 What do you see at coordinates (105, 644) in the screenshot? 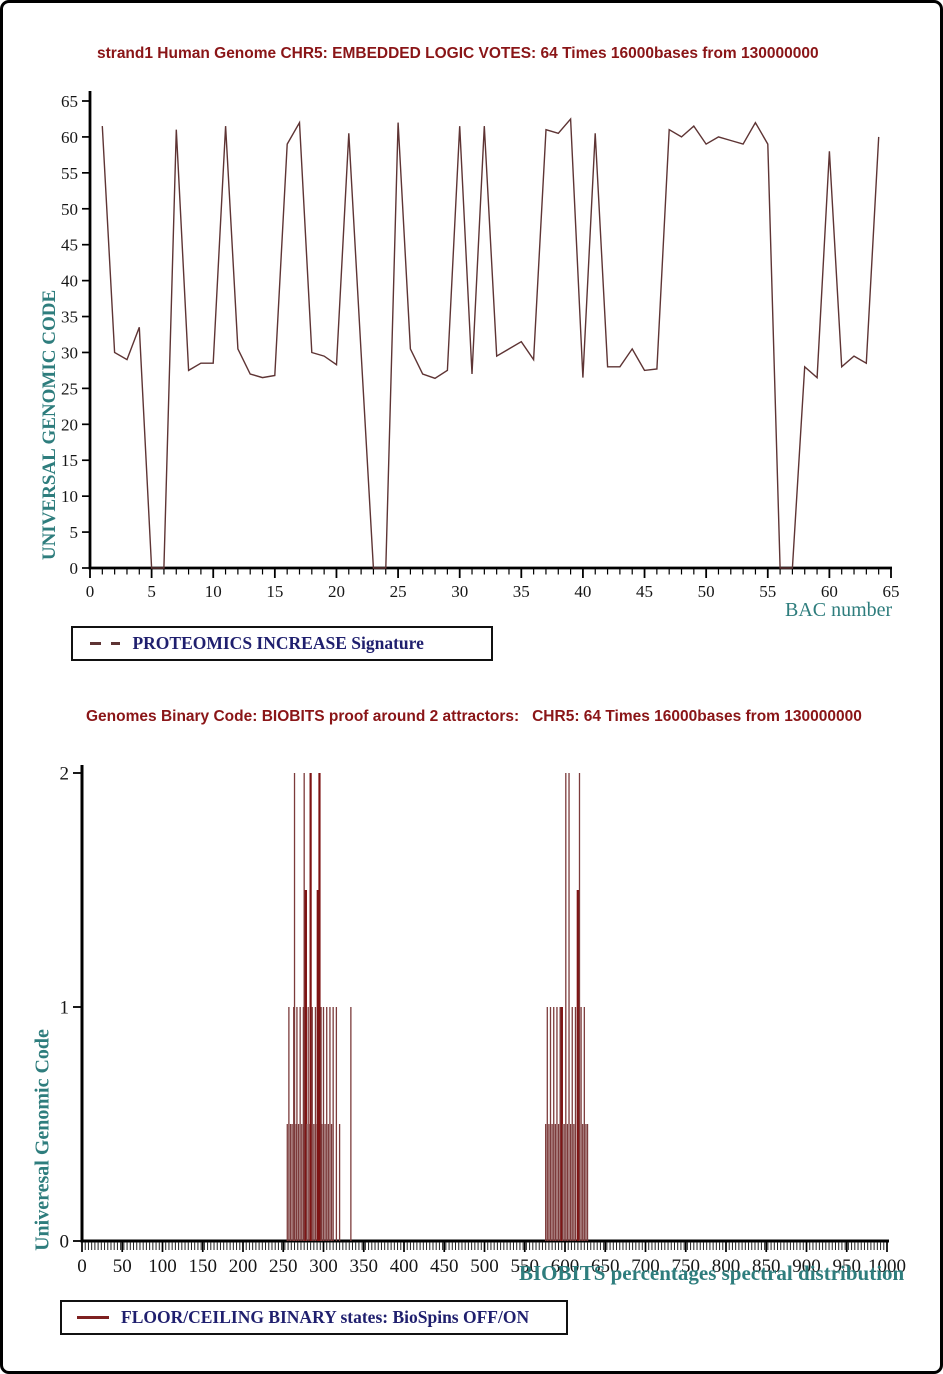
I see `dashed-line-icon` at bounding box center [105, 644].